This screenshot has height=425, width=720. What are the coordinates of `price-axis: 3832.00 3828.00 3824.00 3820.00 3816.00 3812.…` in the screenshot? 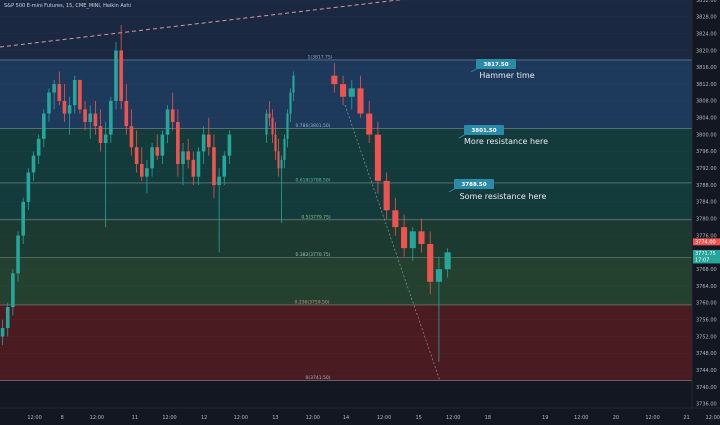 It's located at (705, 212).